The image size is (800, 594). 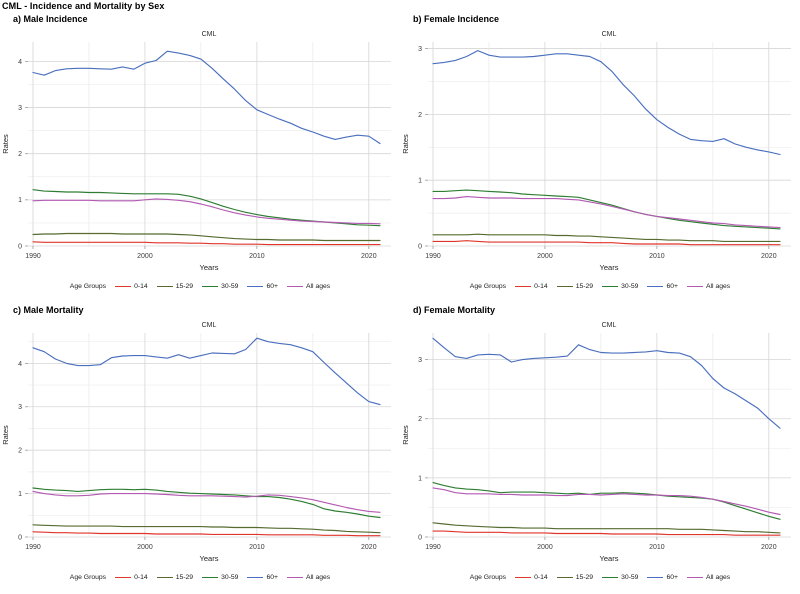 I want to click on panel-label: c) Male Mortality, so click(x=48, y=310).